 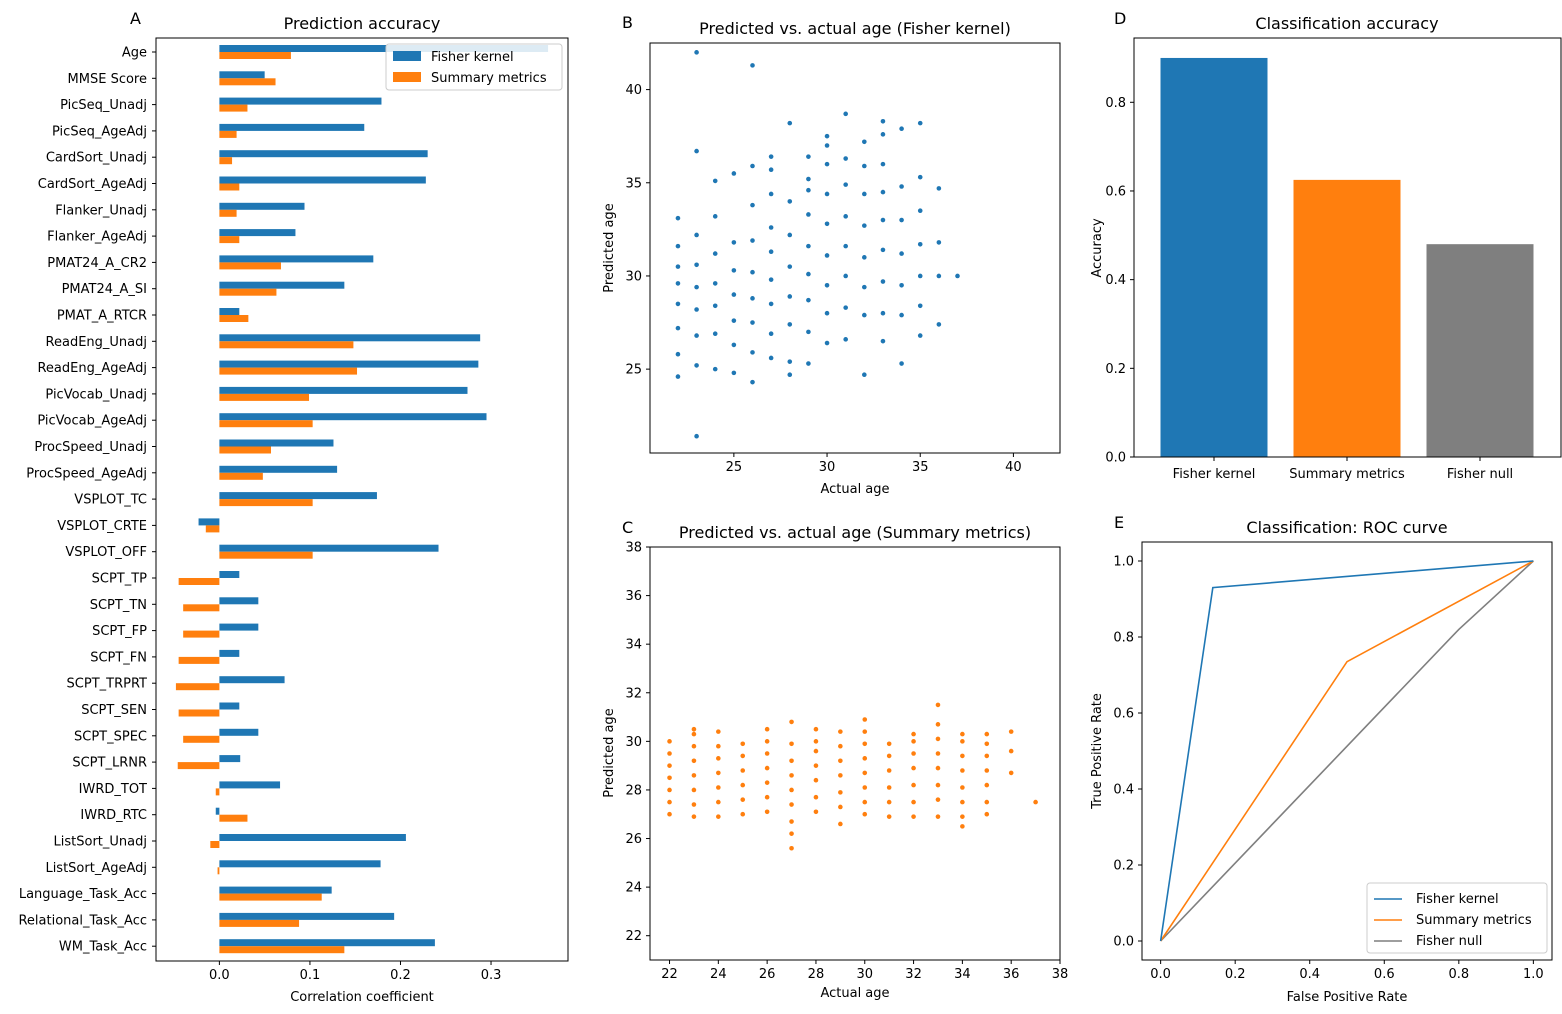 I want to click on summary-bar-scpt-spec, so click(x=201, y=739).